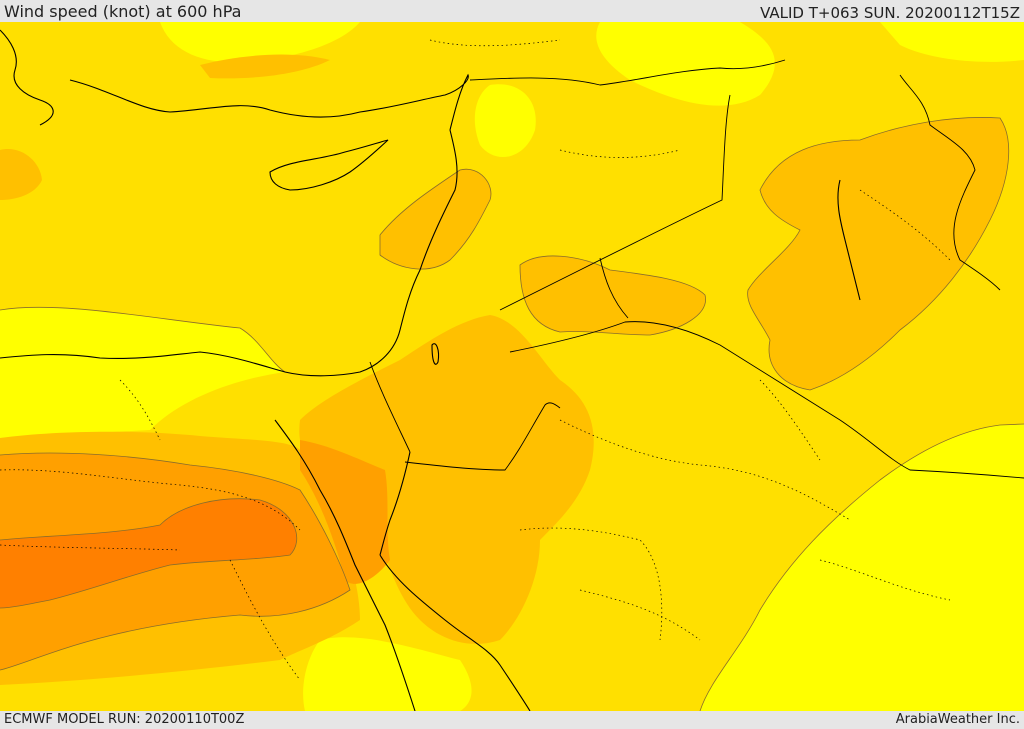 The image size is (1024, 729). What do you see at coordinates (395, 503) in the screenshot?
I see `coast-gulf-aqaba` at bounding box center [395, 503].